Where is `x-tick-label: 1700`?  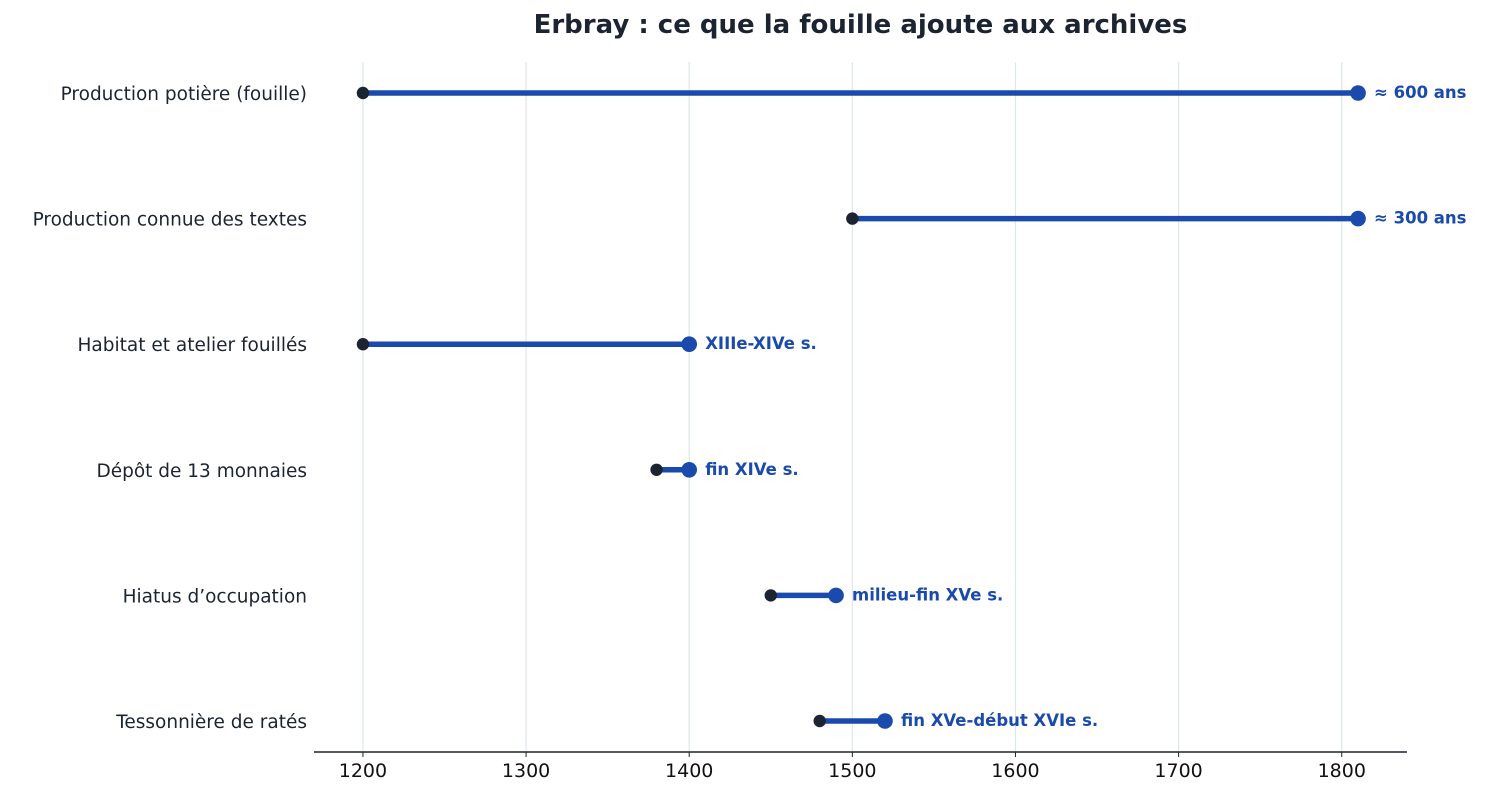 x-tick-label: 1700 is located at coordinates (1178, 771).